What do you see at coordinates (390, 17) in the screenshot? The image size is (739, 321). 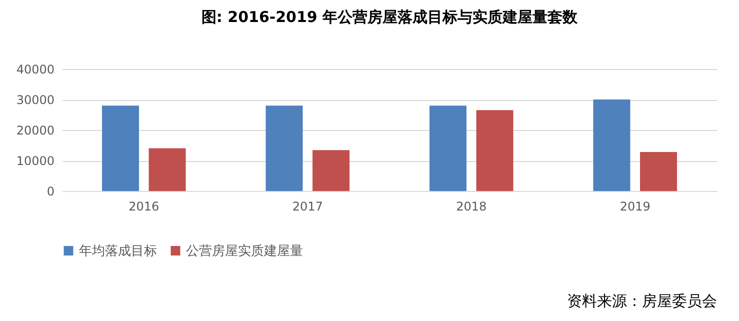 I see `chart-title: 图: 2016-2019 年公营房屋落成目标与实质建屋量套数` at bounding box center [390, 17].